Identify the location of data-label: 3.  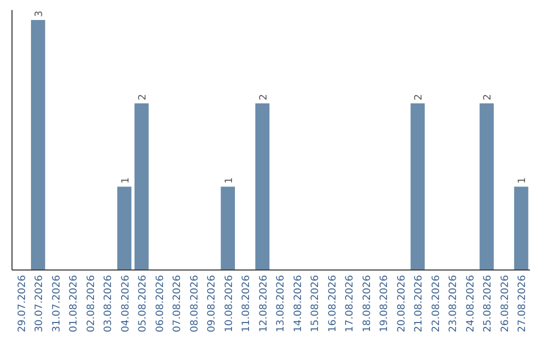
(40, 13).